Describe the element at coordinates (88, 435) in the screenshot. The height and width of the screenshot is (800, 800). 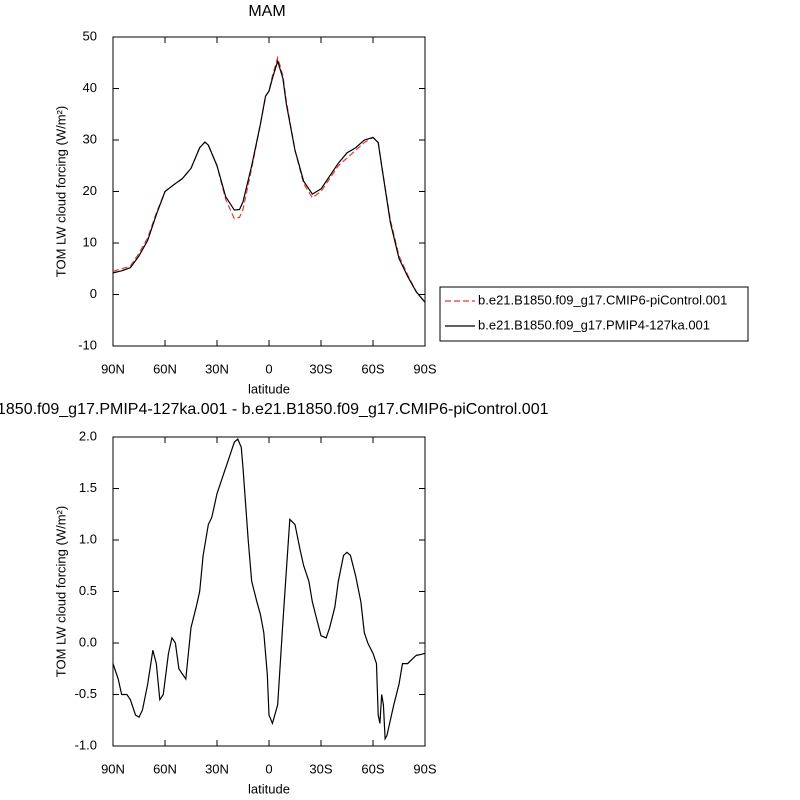
I see `y-tick-label: 2.0` at that location.